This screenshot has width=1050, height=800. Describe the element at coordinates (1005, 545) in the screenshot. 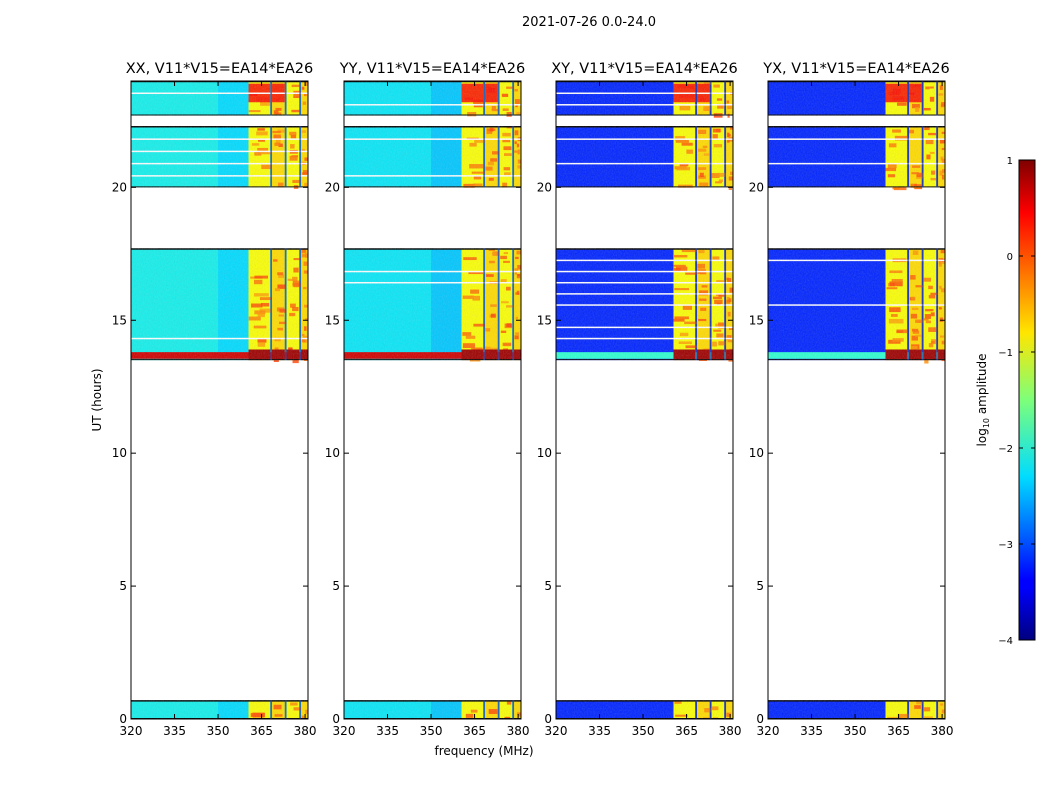

I see `colorbar-tick-label: −3` at that location.